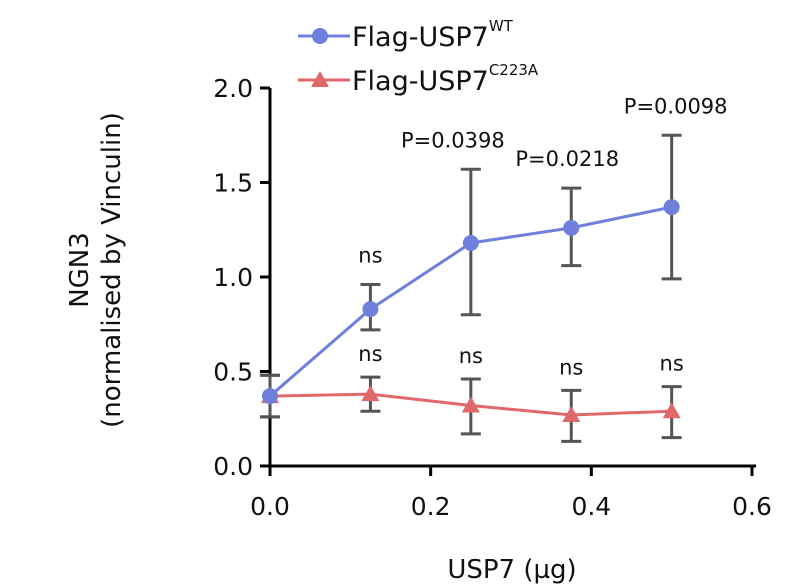 The image size is (808, 587). What do you see at coordinates (514, 70) in the screenshot?
I see `legend-label-c223a-sup: C223A` at bounding box center [514, 70].